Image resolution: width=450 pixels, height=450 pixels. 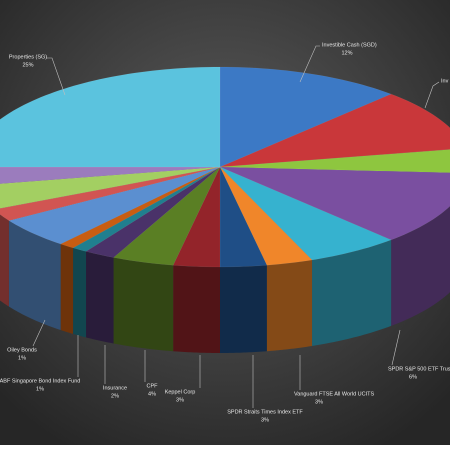 What do you see at coordinates (27, 65) in the screenshot?
I see `slice-value-label: 25%` at bounding box center [27, 65].